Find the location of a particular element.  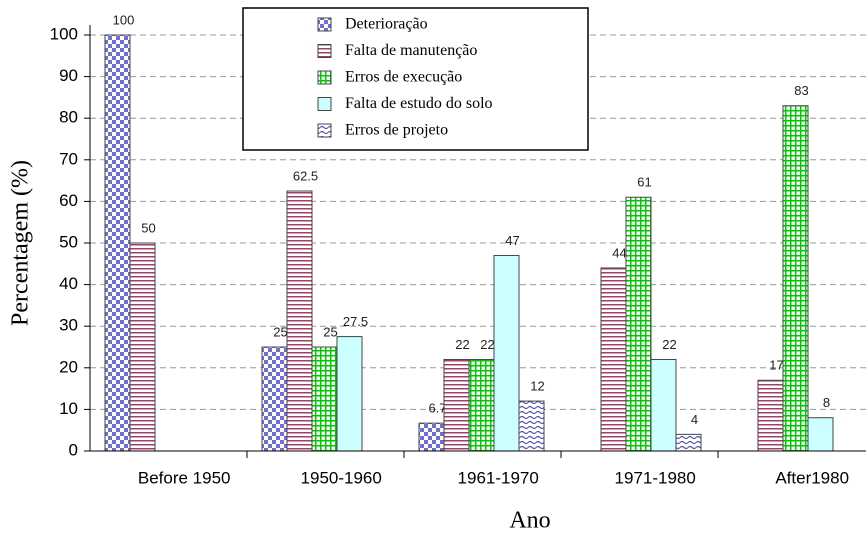

y-tick-label: 80 is located at coordinates (68, 117).